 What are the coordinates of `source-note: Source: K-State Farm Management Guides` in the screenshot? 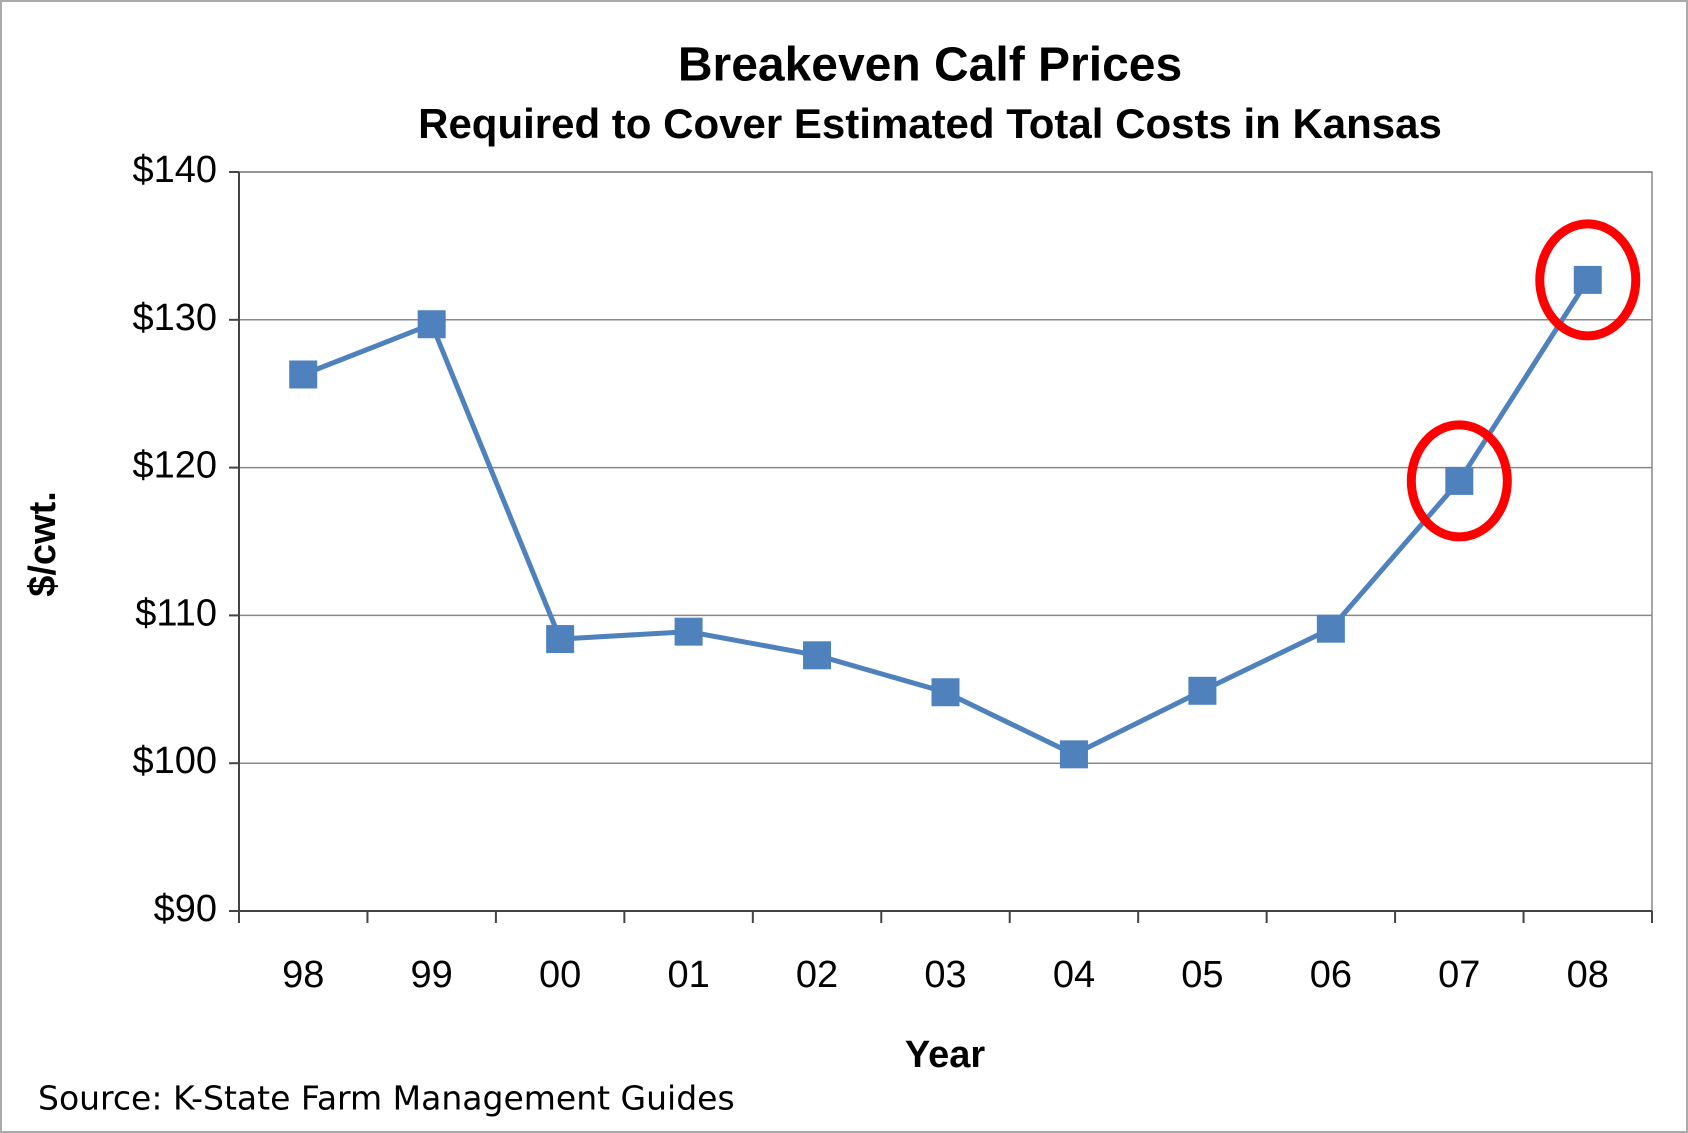 It's located at (386, 1098).